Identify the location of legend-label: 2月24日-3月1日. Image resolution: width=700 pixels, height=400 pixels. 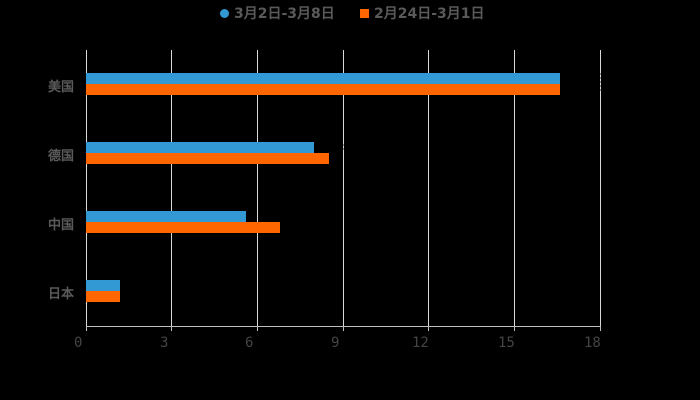
(429, 14).